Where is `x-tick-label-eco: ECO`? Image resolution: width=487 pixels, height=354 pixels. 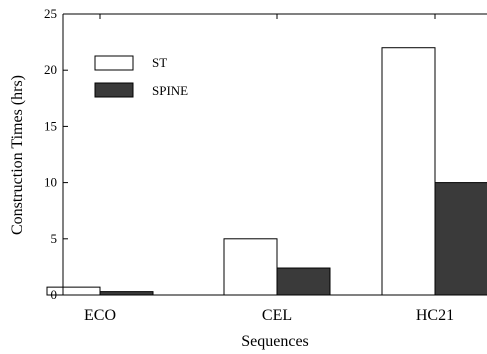 x-tick-label-eco: ECO is located at coordinates (100, 315).